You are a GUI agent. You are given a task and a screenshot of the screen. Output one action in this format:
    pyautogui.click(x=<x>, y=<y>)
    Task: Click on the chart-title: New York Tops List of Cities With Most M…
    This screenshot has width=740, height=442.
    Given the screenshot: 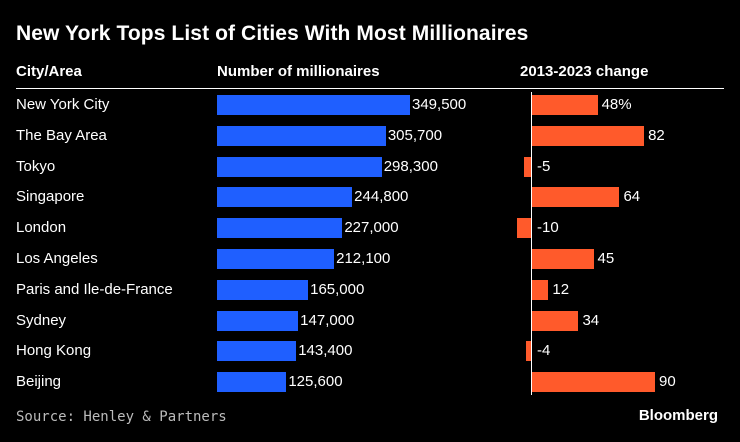 What is the action you would take?
    pyautogui.click(x=272, y=33)
    